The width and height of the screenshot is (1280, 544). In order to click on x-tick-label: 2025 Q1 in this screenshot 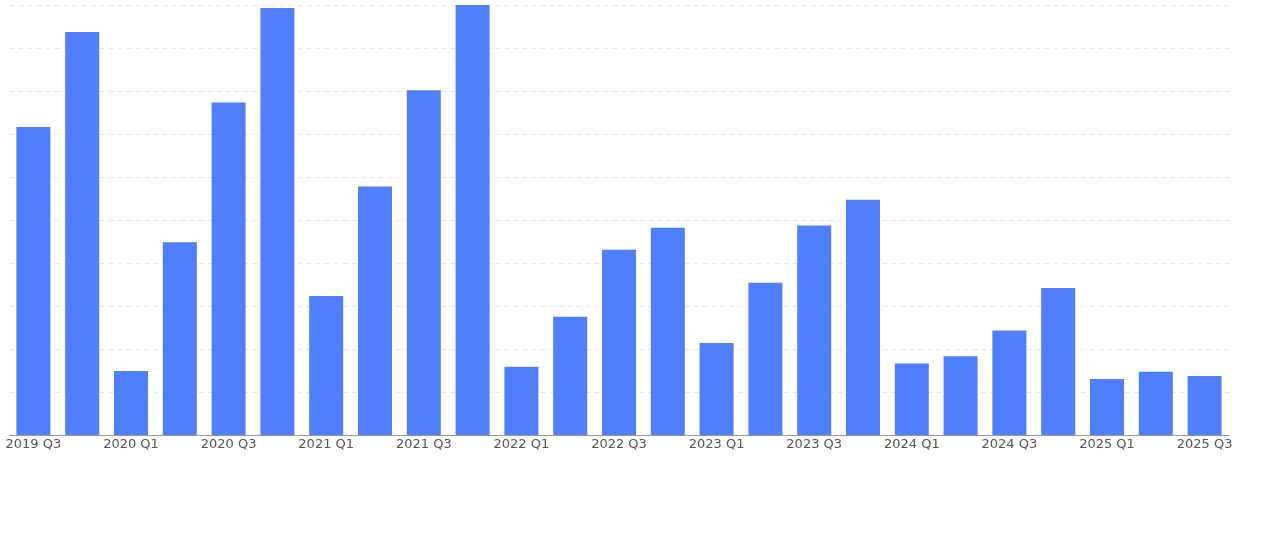, I will do `click(1107, 443)`.